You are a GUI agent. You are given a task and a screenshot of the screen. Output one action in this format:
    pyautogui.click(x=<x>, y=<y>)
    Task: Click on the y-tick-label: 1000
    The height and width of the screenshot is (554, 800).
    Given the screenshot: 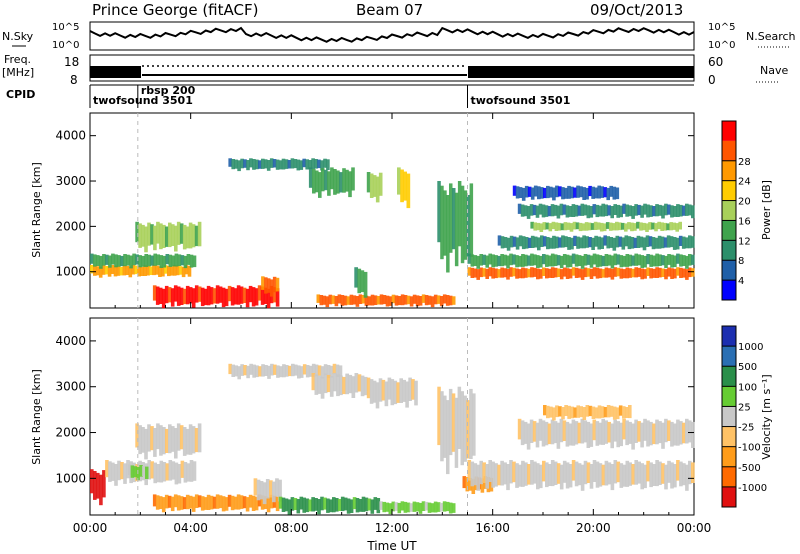 What is the action you would take?
    pyautogui.click(x=70, y=272)
    